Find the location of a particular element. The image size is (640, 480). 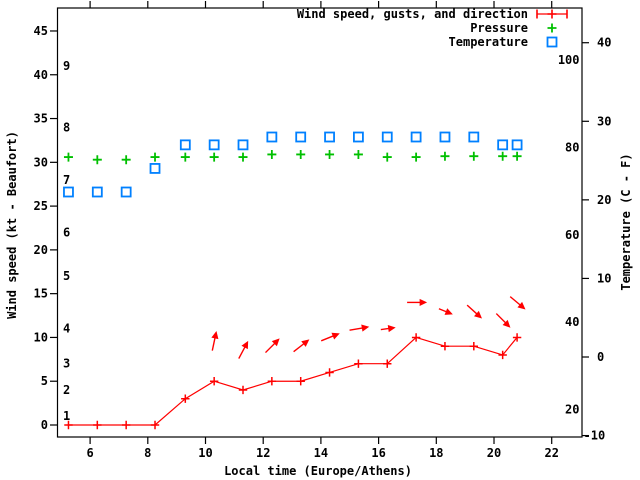

kt-tick-label: 25 is located at coordinates (41, 206).